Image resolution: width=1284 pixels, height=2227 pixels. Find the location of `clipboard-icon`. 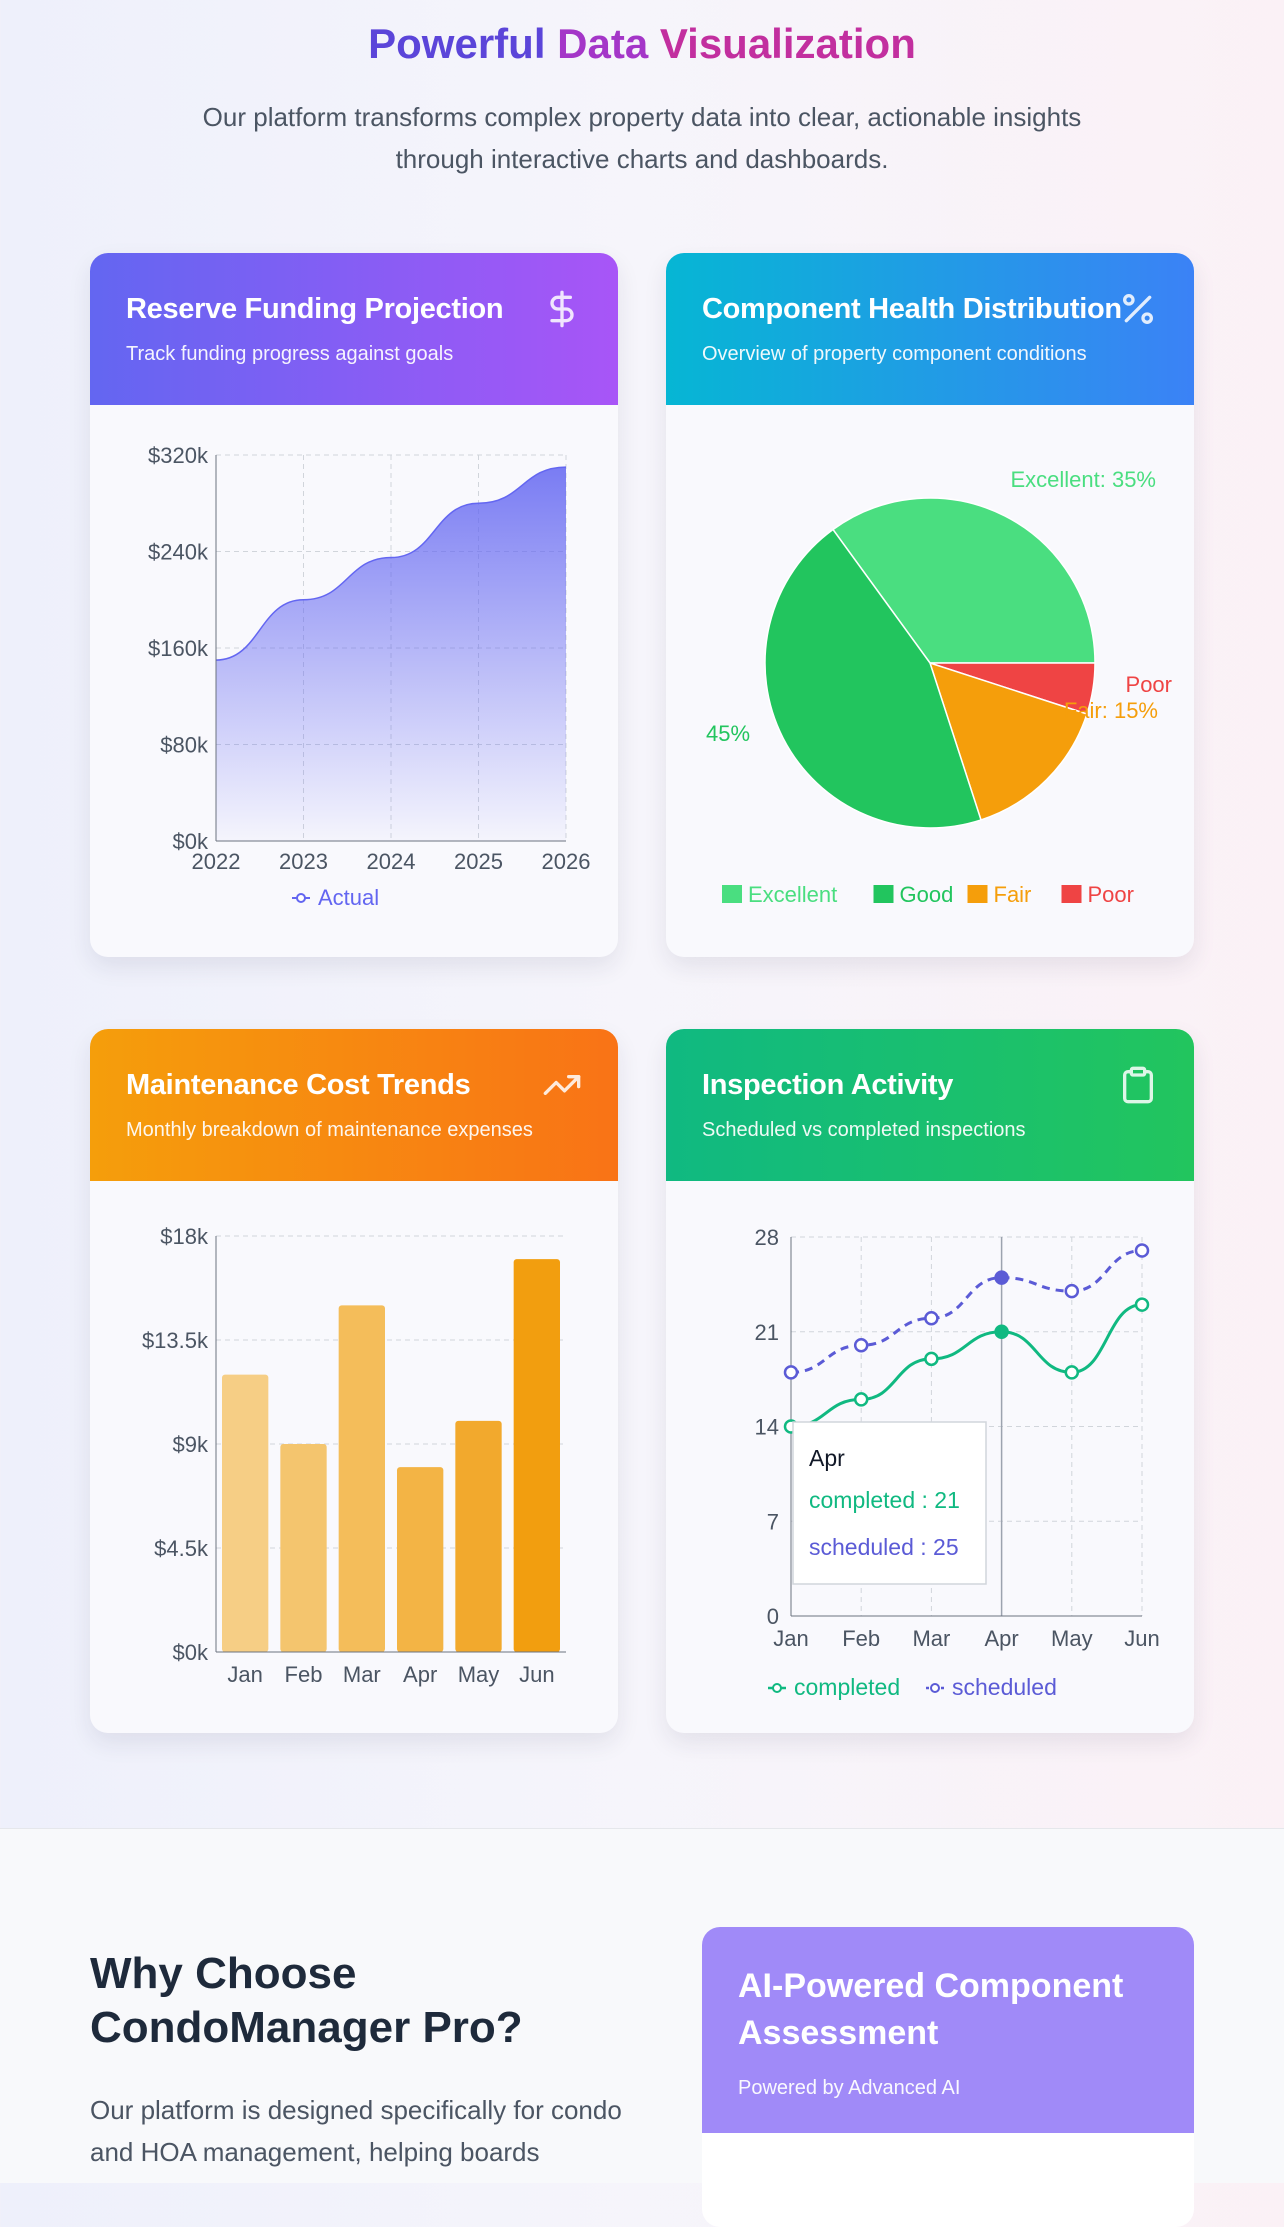

clipboard-icon is located at coordinates (1138, 1085).